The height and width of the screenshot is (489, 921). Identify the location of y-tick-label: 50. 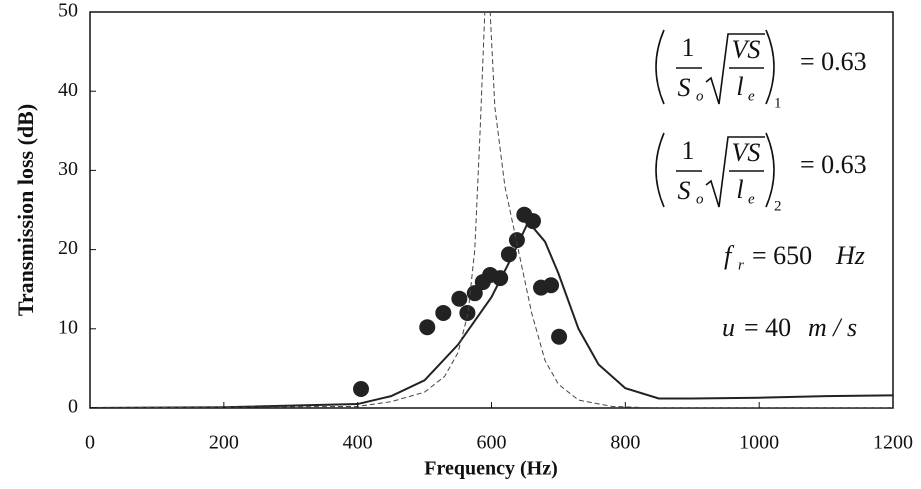
(68, 11).